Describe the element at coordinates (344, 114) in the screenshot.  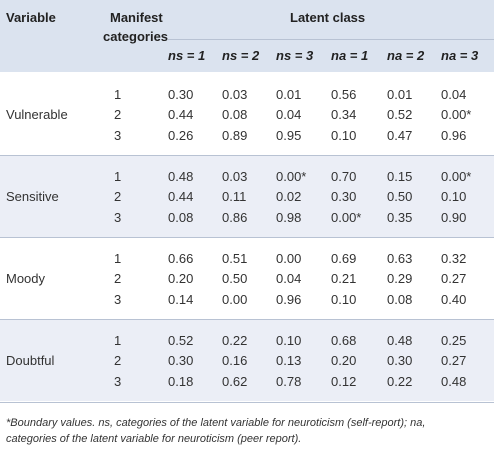
I see `table-cell: 0.34` at that location.